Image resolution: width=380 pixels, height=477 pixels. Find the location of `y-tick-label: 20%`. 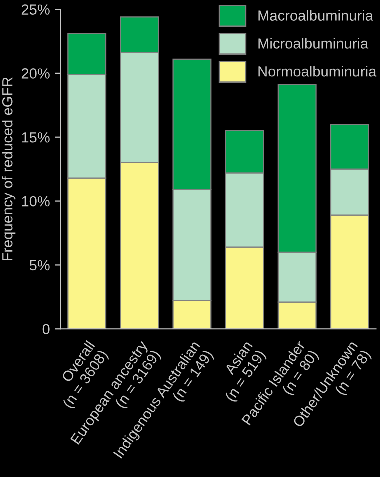

y-tick-label: 20% is located at coordinates (36, 73).